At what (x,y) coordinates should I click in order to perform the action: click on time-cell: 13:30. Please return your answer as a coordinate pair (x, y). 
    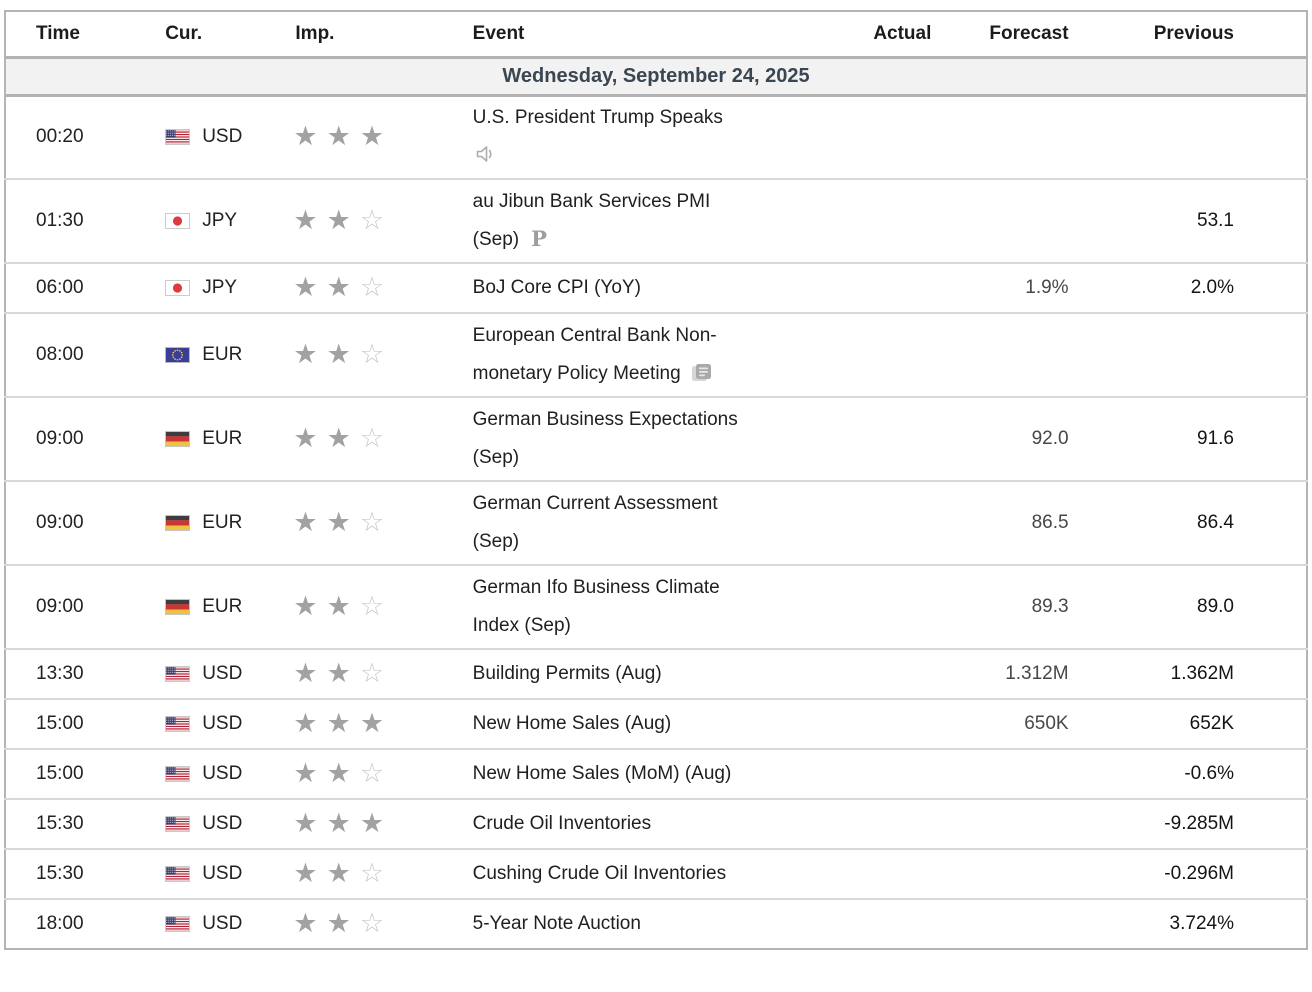
    Looking at the image, I should click on (70, 674).